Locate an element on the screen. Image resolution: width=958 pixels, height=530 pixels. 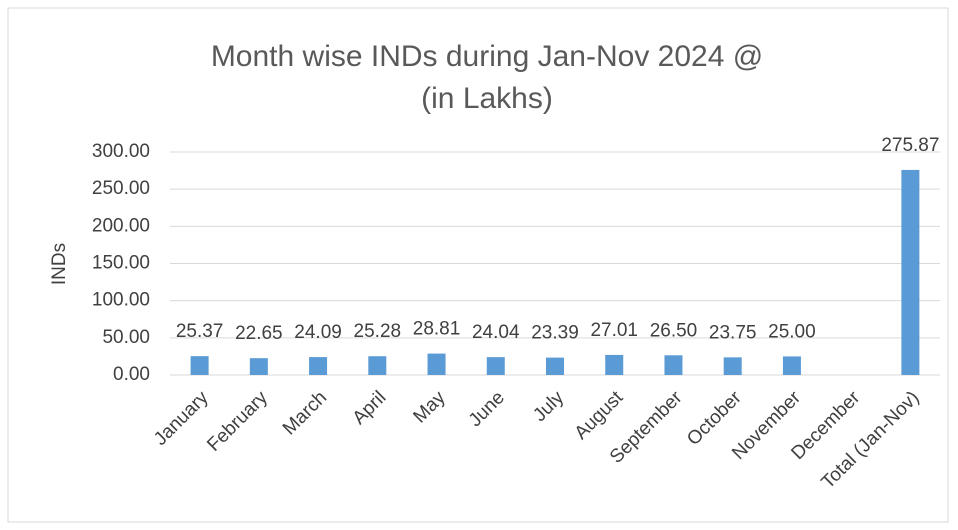
value-label: 24.04 is located at coordinates (496, 332).